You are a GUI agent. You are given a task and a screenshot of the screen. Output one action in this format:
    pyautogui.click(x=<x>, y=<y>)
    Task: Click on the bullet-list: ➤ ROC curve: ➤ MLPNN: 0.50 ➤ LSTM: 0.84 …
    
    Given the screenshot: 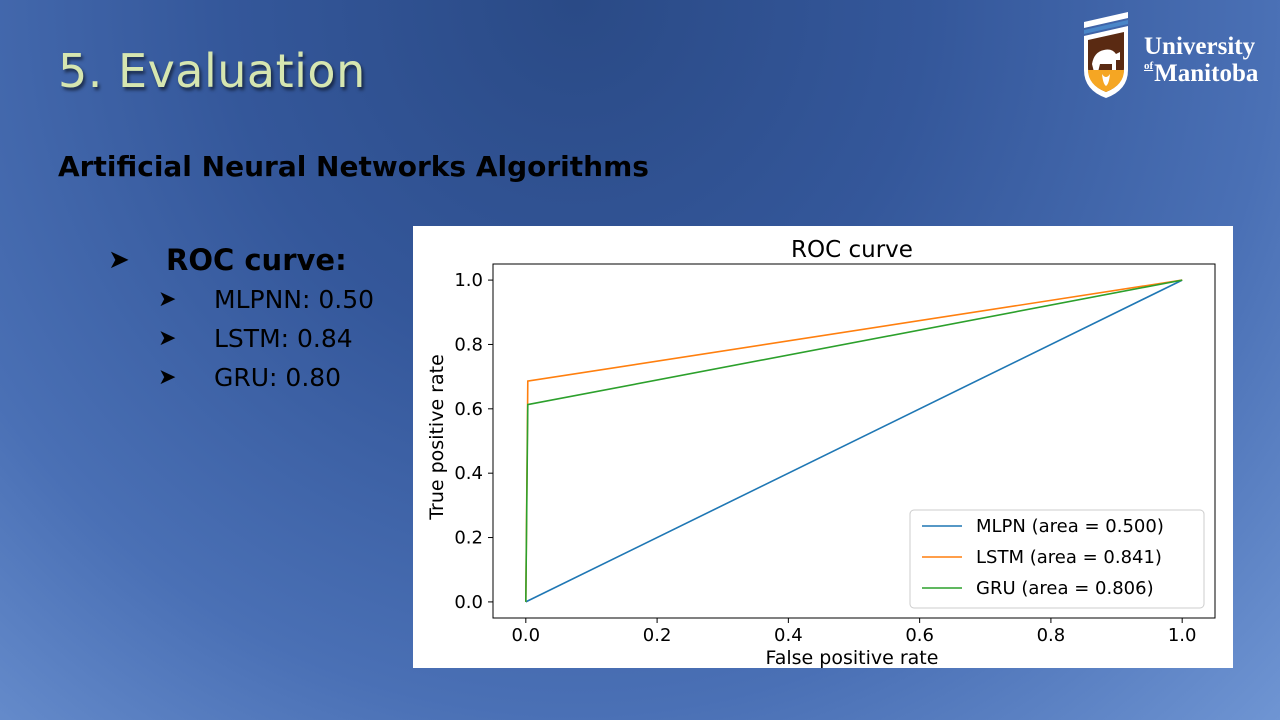 What is the action you would take?
    pyautogui.click(x=241, y=318)
    